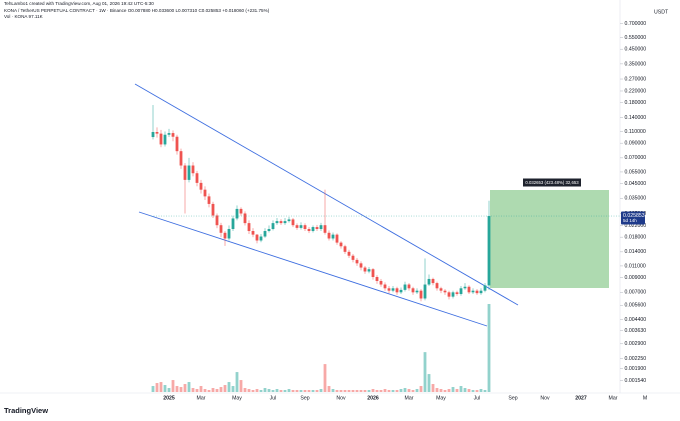 This screenshot has height=421, width=680. Describe the element at coordinates (636, 64) in the screenshot. I see `y-tick-label: 0.350000` at that location.